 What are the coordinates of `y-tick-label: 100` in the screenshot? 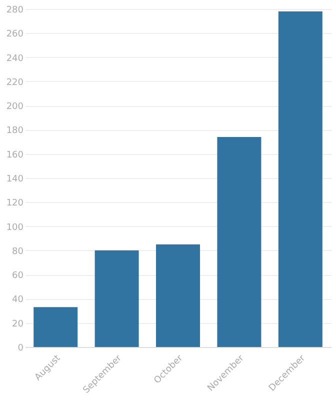 It's located at (15, 227).